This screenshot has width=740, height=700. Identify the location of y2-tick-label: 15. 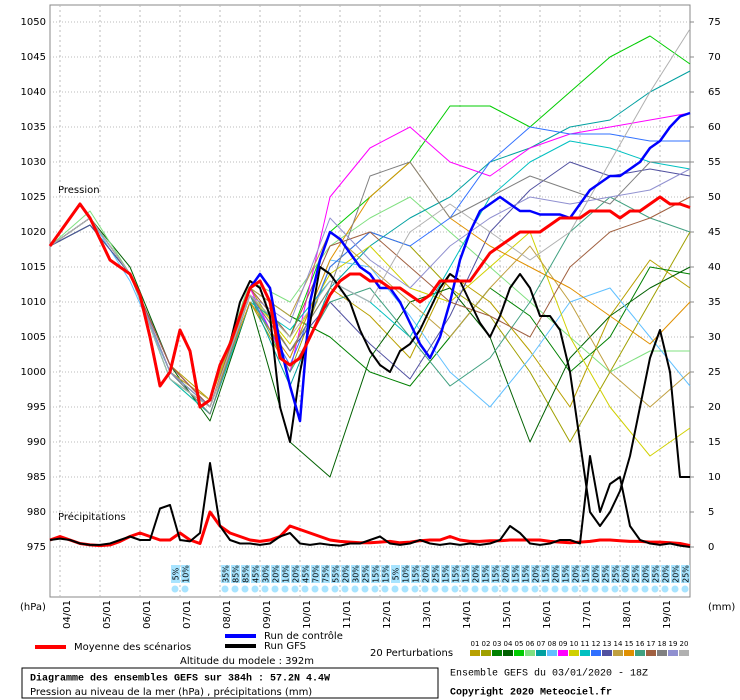
(714, 442).